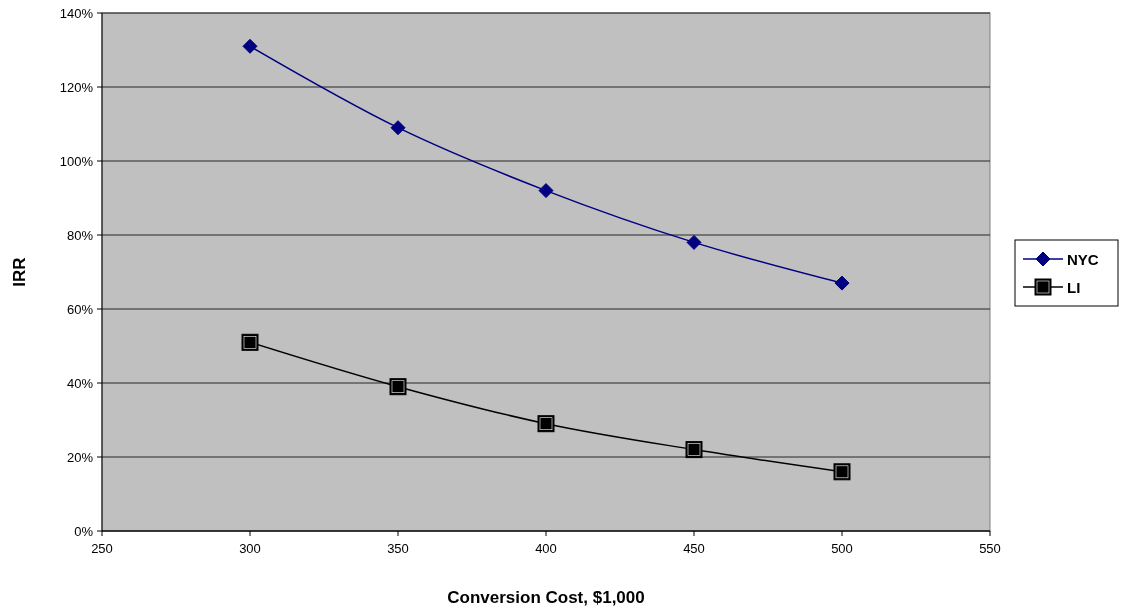  I want to click on x-tick-label: 300, so click(250, 548).